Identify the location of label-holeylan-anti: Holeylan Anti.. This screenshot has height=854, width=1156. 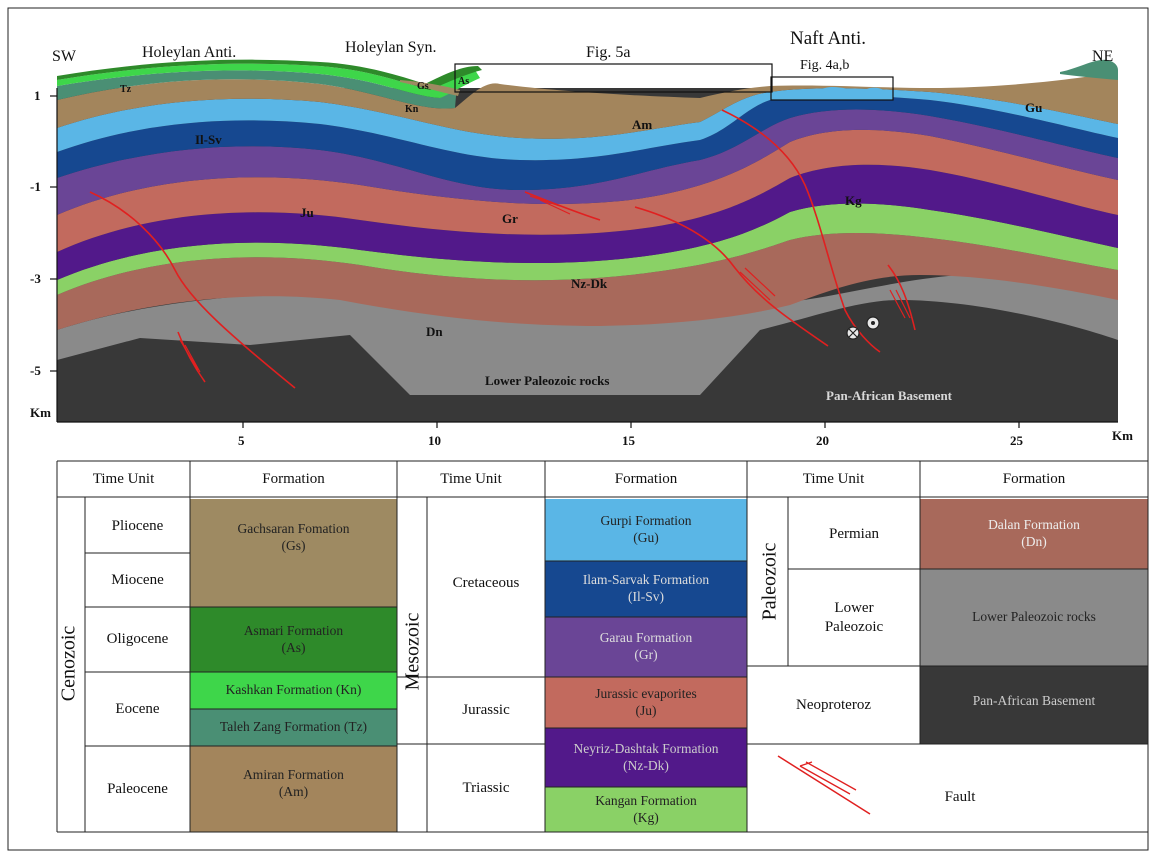
(189, 52).